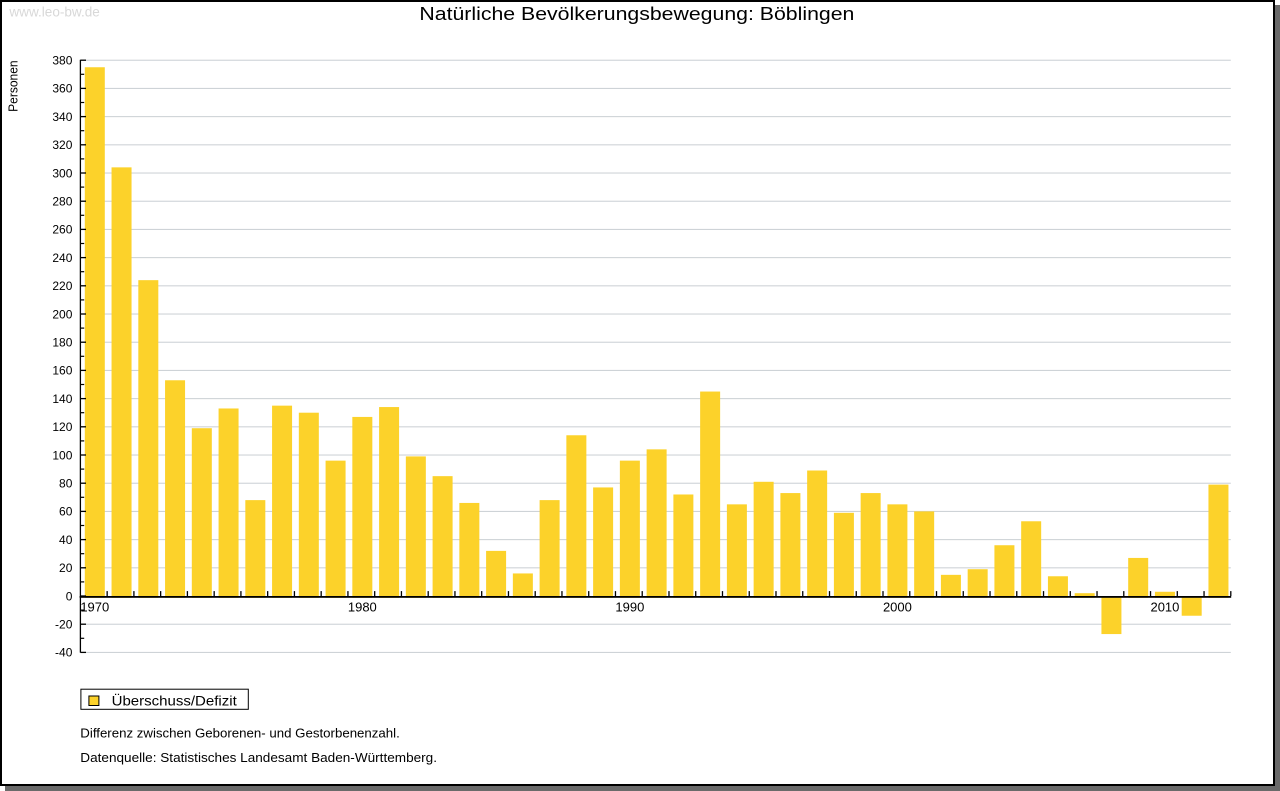 This screenshot has width=1280, height=791. Describe the element at coordinates (629, 607) in the screenshot. I see `svg-text: 1990` at that location.